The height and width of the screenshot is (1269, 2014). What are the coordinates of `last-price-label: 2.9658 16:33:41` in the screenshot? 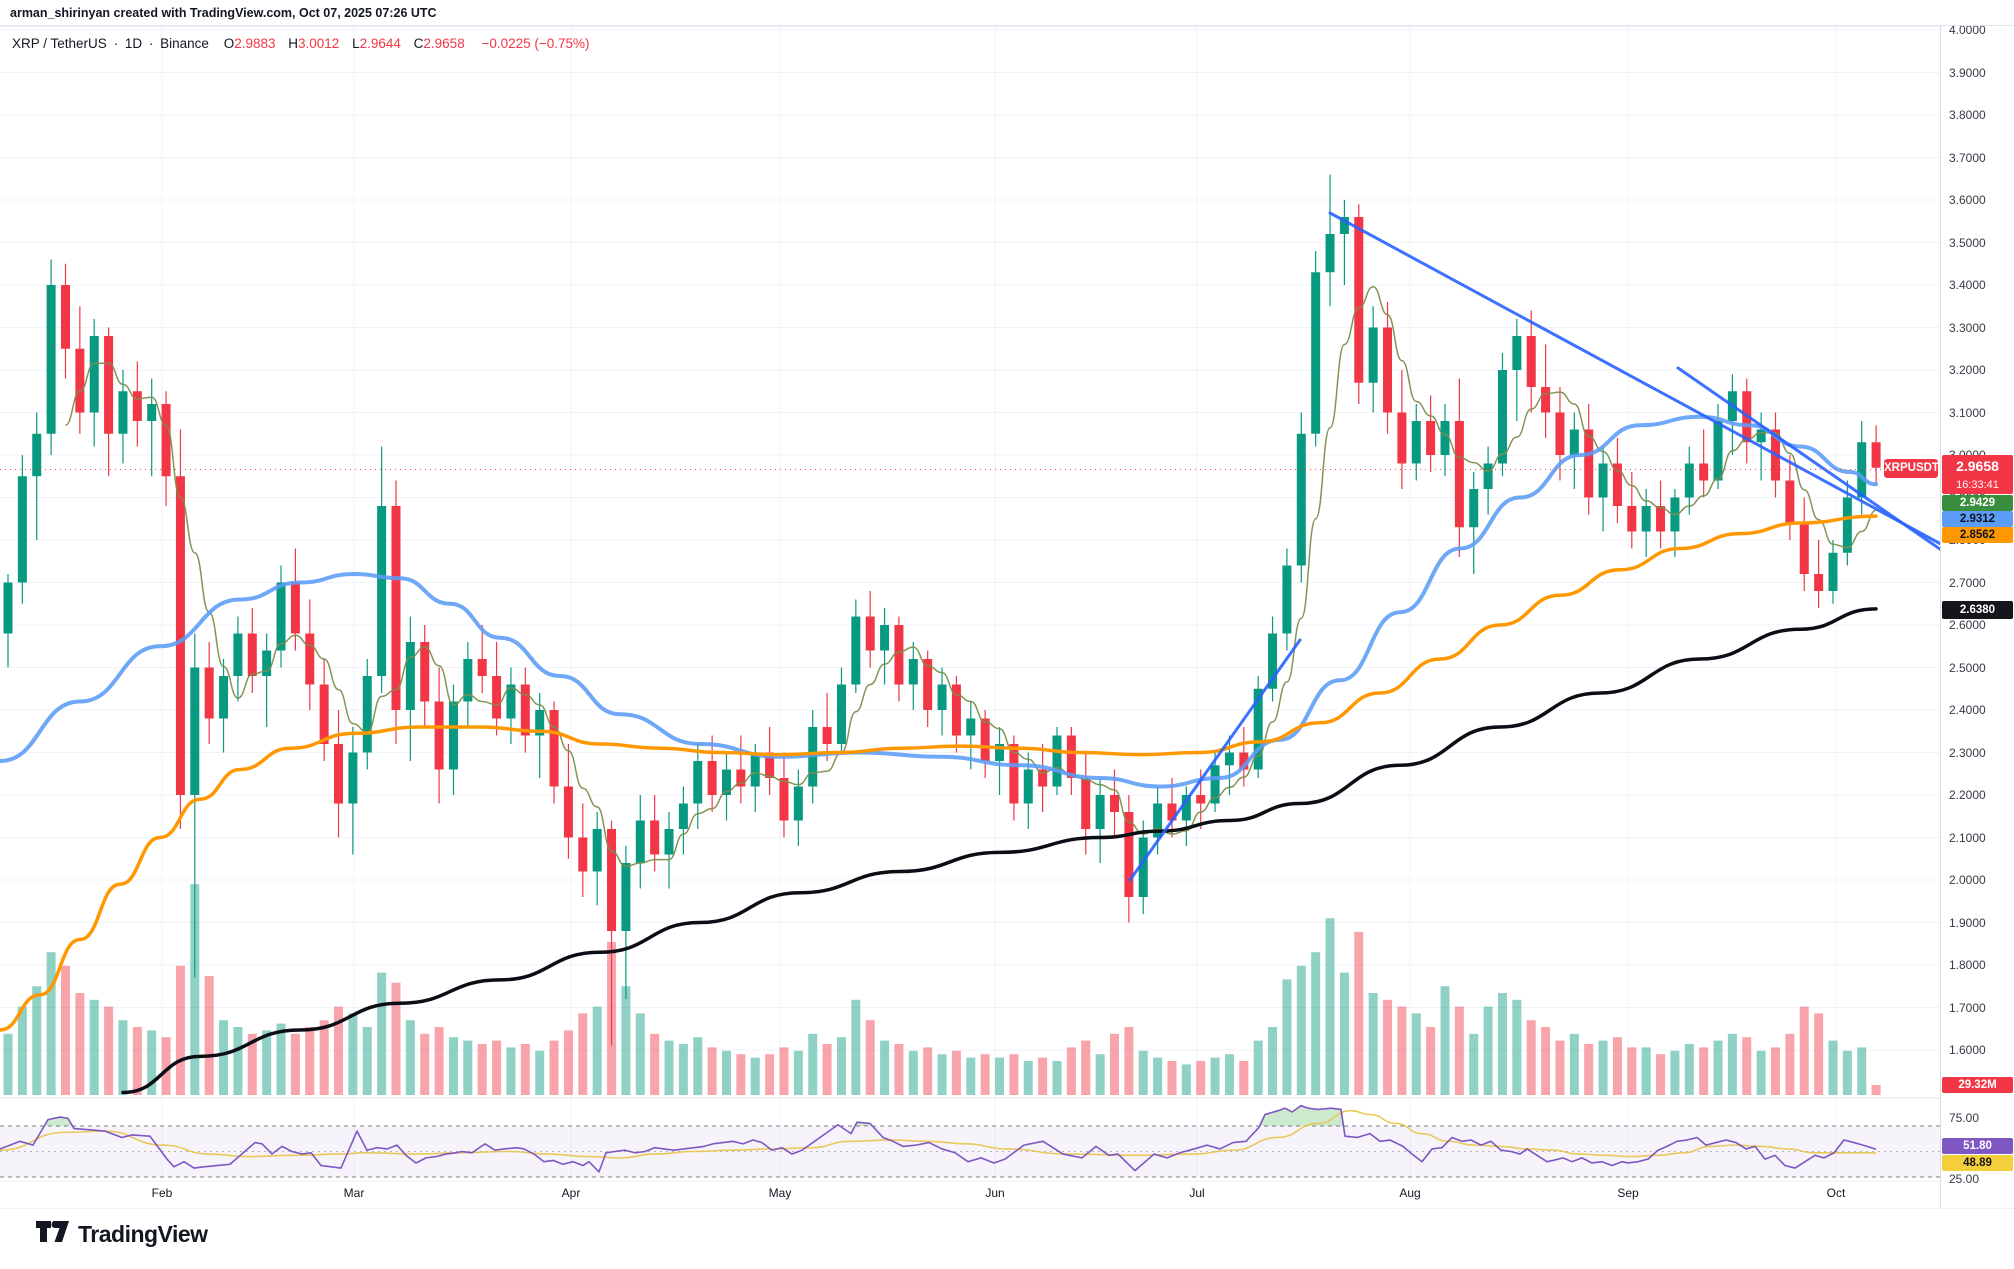 It's located at (1977, 474).